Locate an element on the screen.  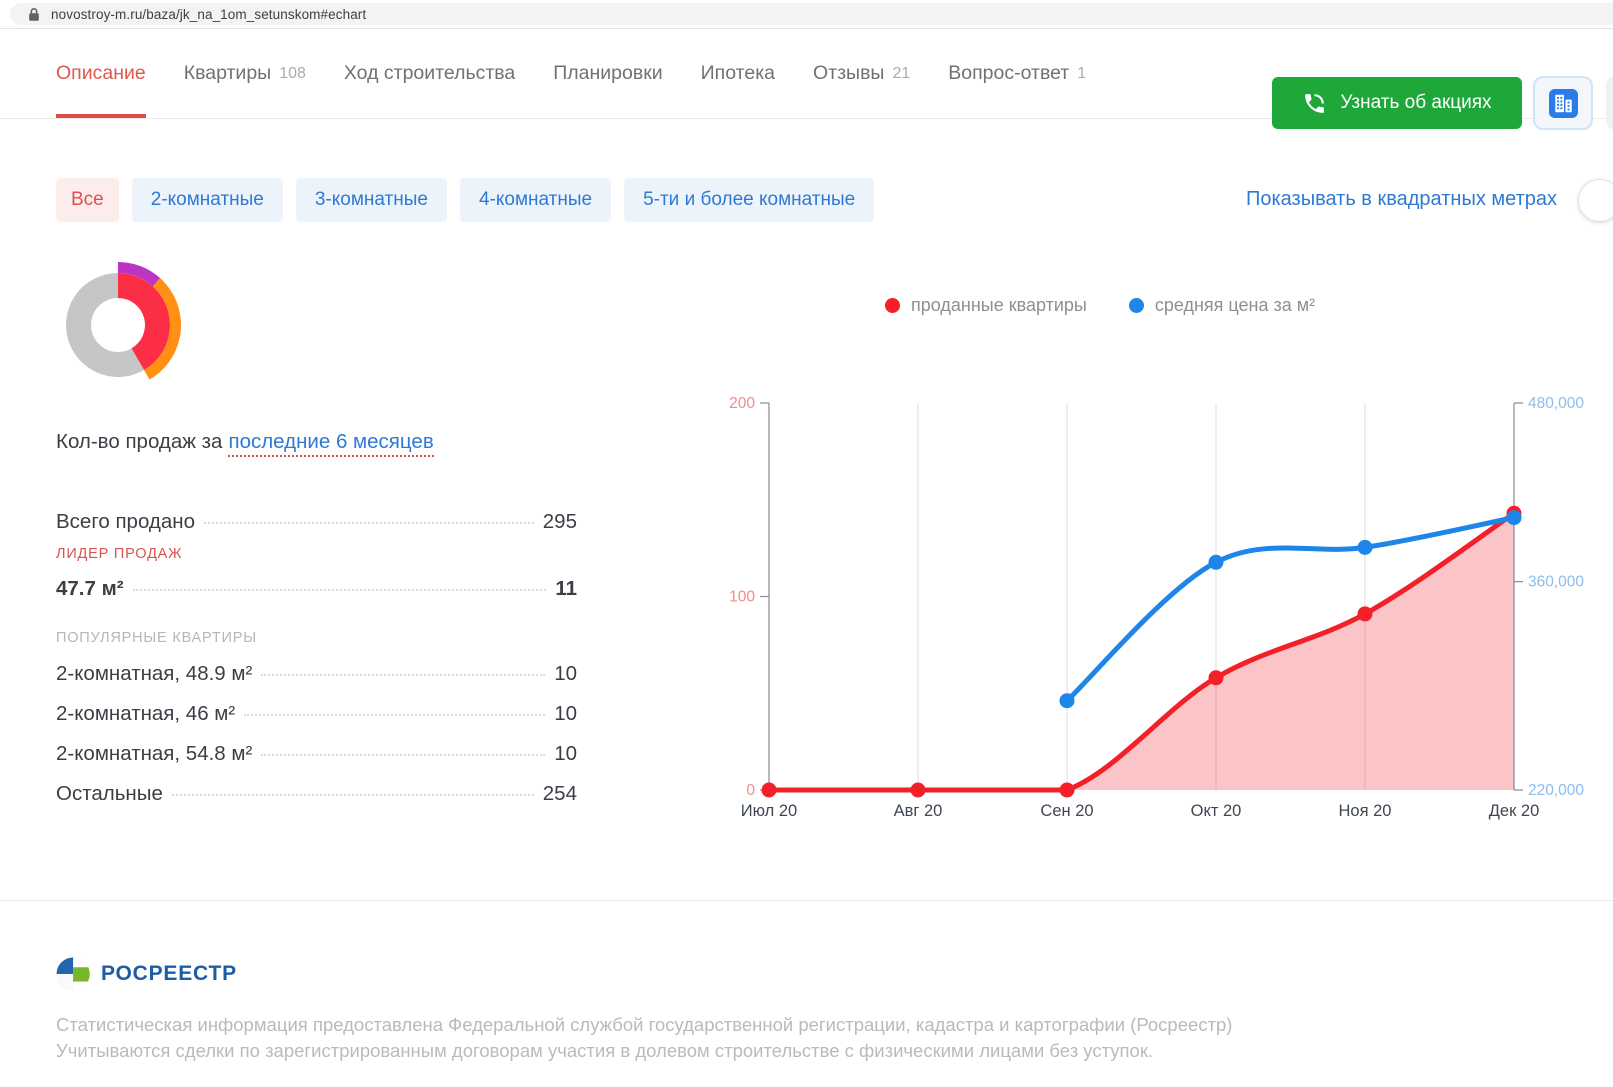
leader-heading: ЛИДЕР ПРОДАЖ is located at coordinates (119, 554).